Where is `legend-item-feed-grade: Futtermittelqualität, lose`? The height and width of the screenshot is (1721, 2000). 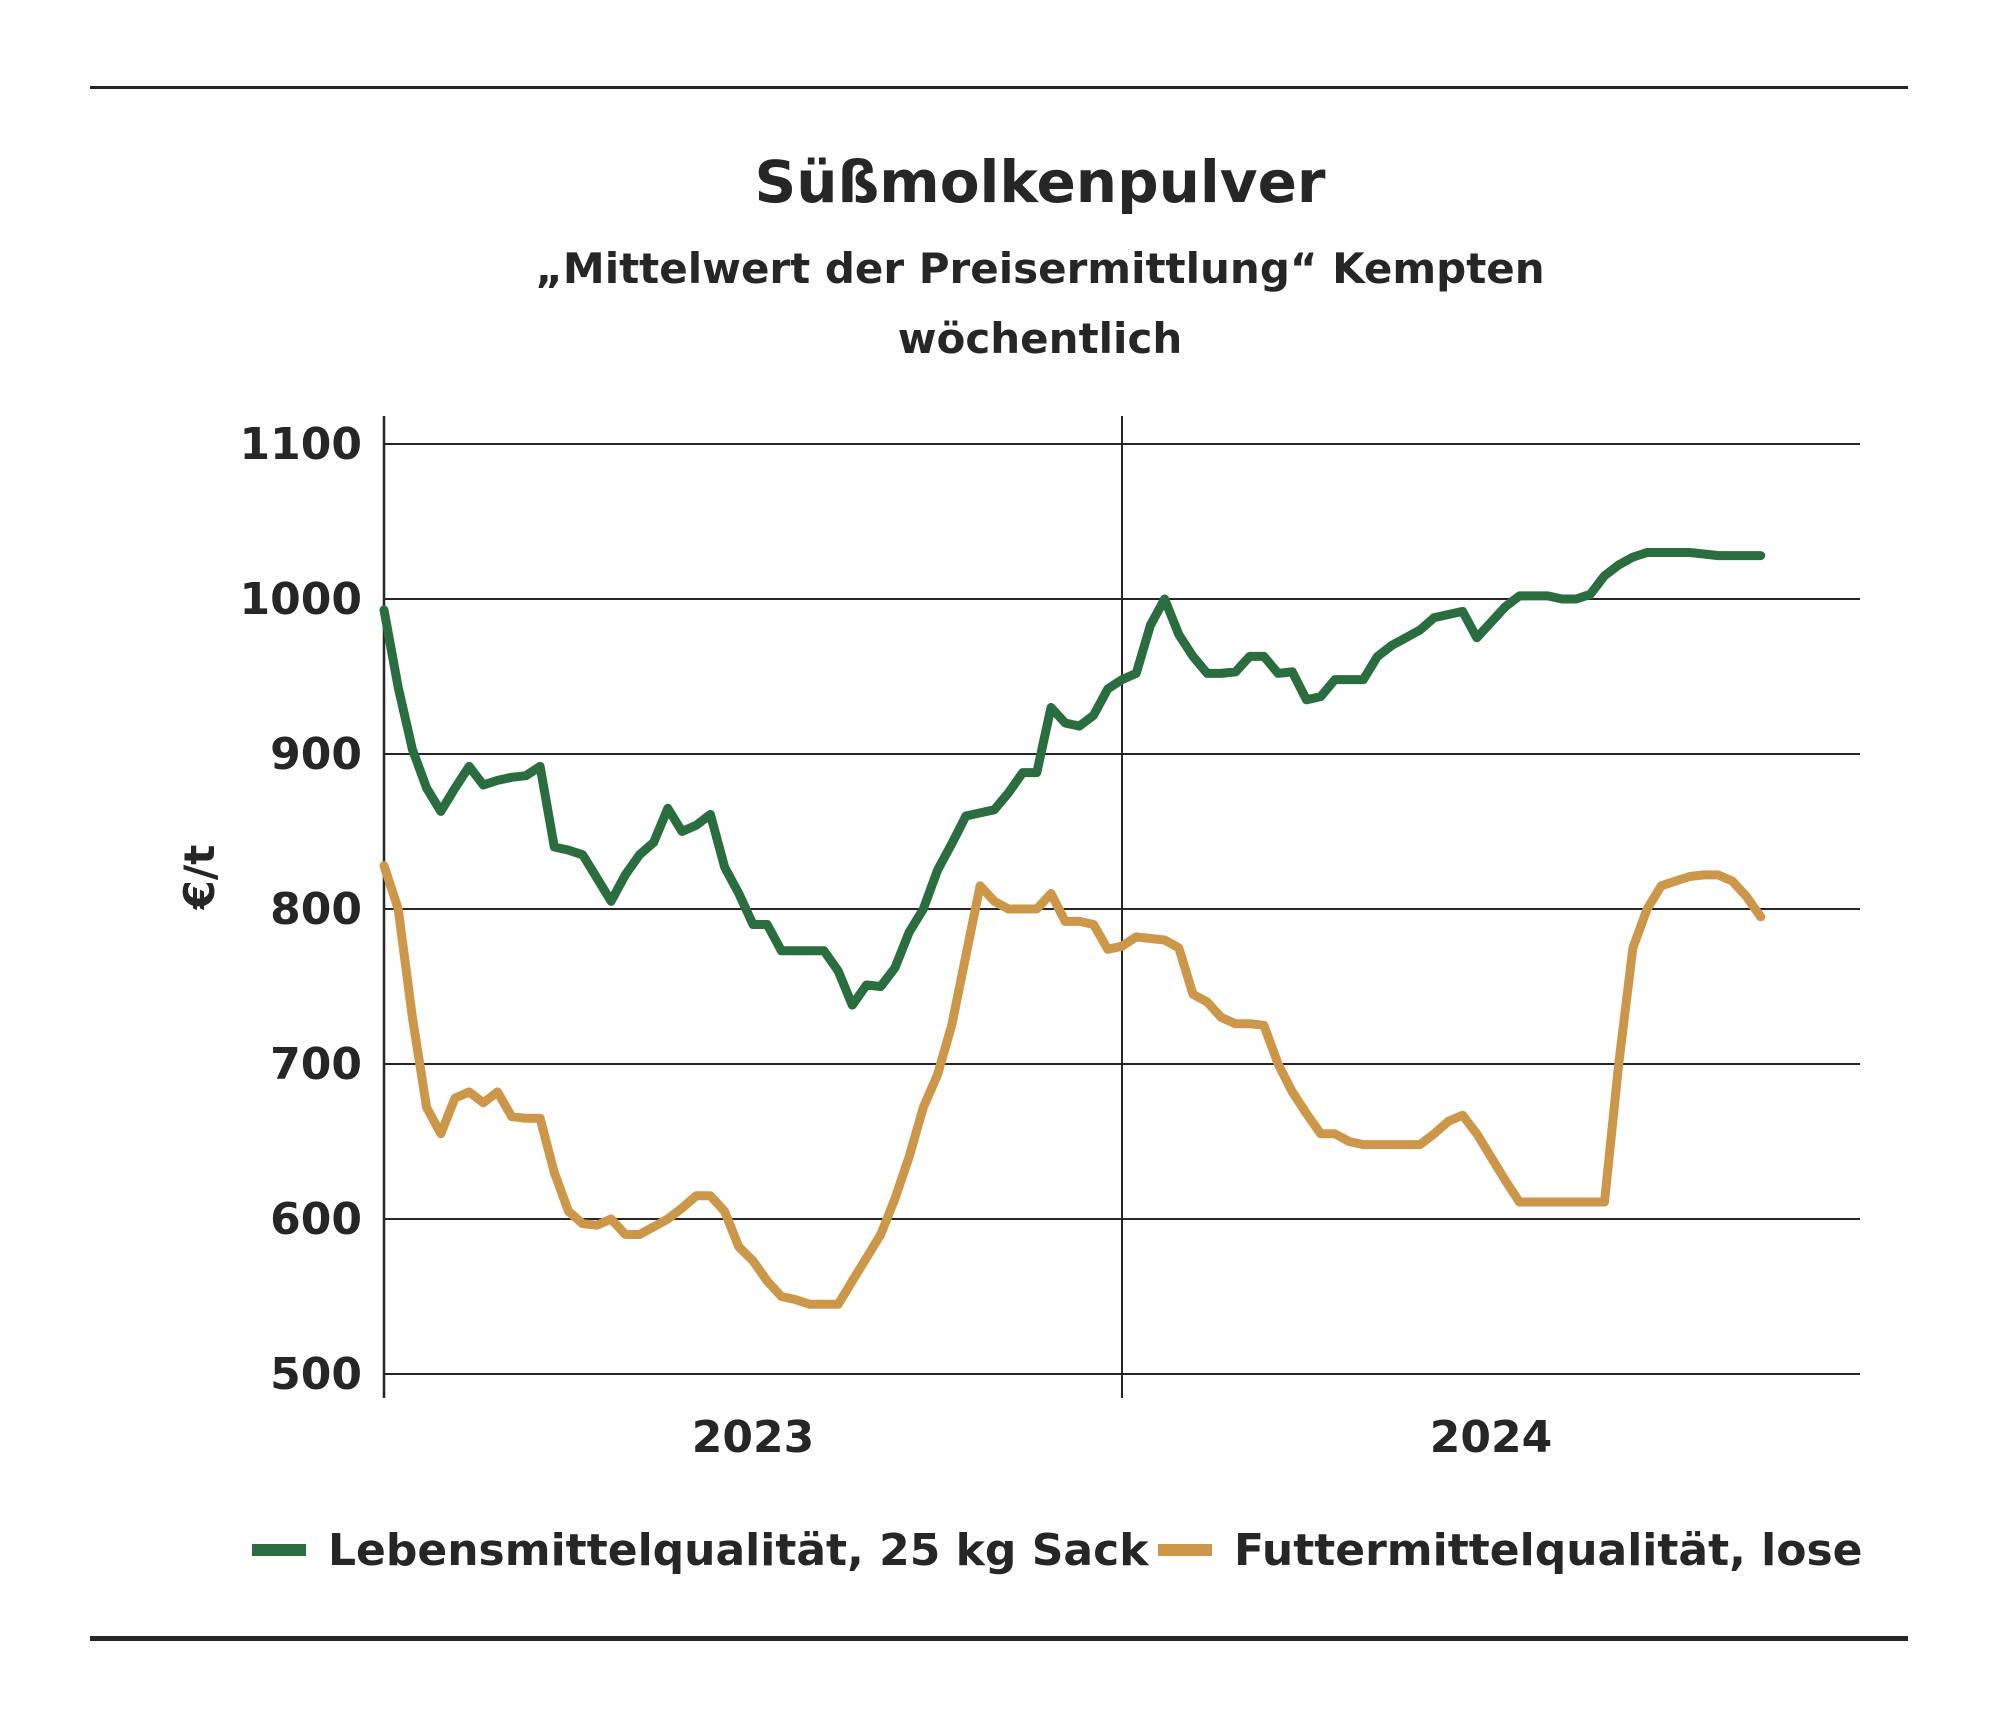
legend-item-feed-grade: Futtermittelqualität, lose is located at coordinates (1510, 1550).